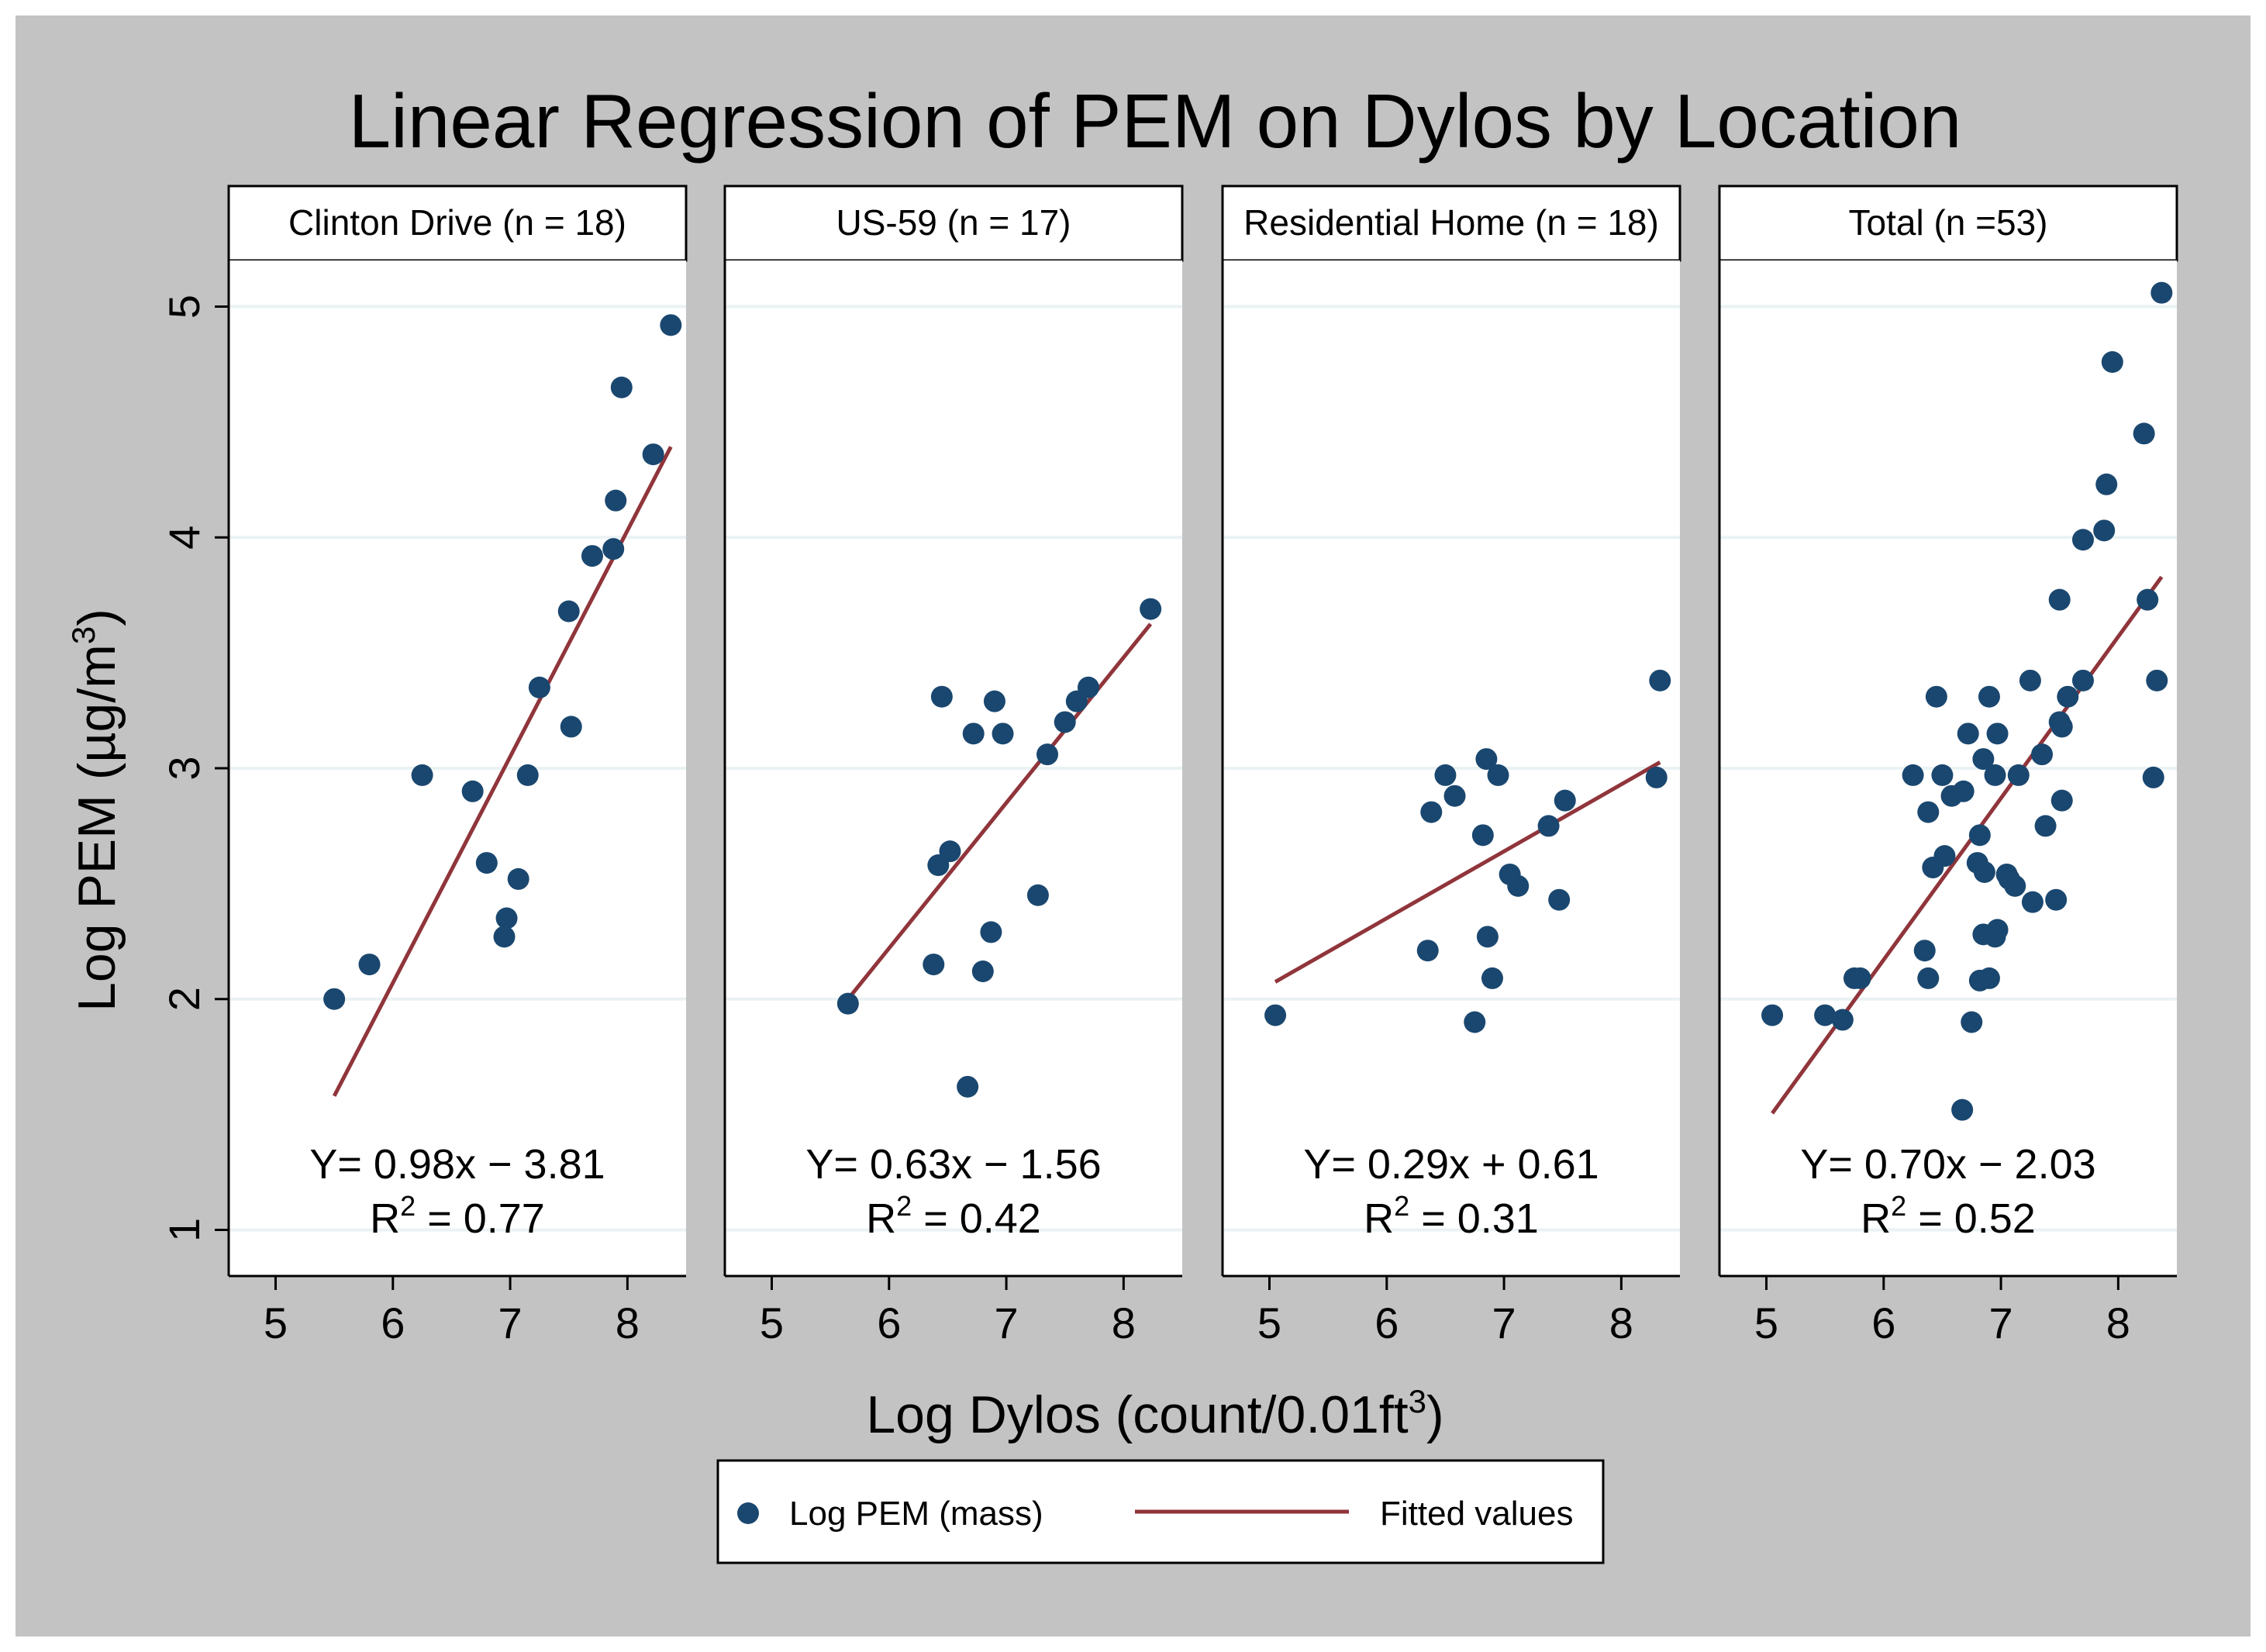  Describe the element at coordinates (1435, 1414) in the screenshot. I see `x-axis-title-close: )` at that location.